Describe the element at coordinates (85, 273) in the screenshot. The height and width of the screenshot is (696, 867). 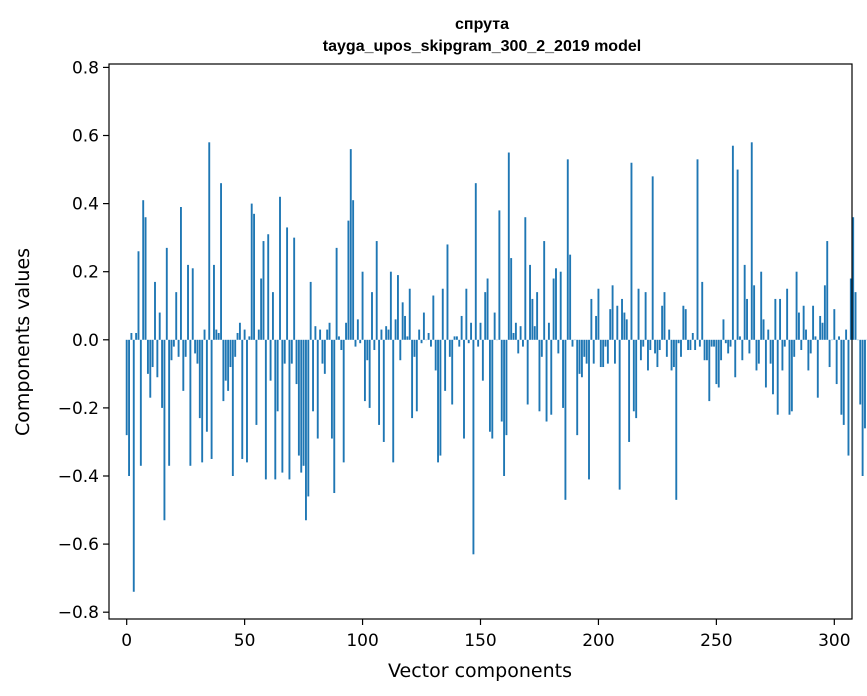
I see `y-tick-label: 0.2` at that location.